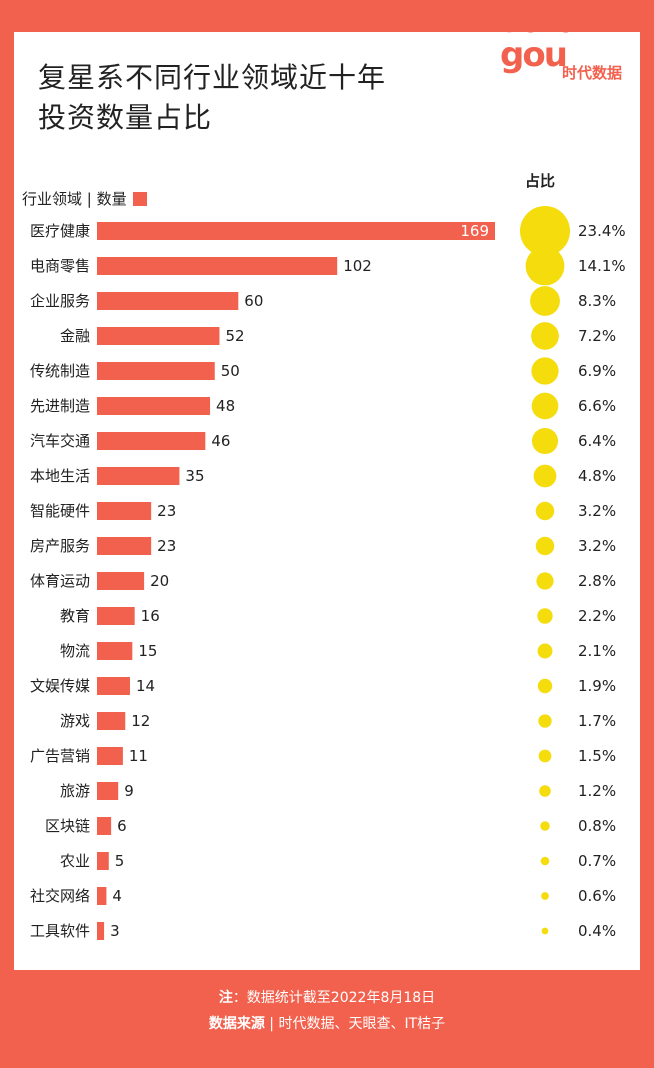 This screenshot has height=1068, width=654. I want to click on value-label: 3, so click(115, 931).